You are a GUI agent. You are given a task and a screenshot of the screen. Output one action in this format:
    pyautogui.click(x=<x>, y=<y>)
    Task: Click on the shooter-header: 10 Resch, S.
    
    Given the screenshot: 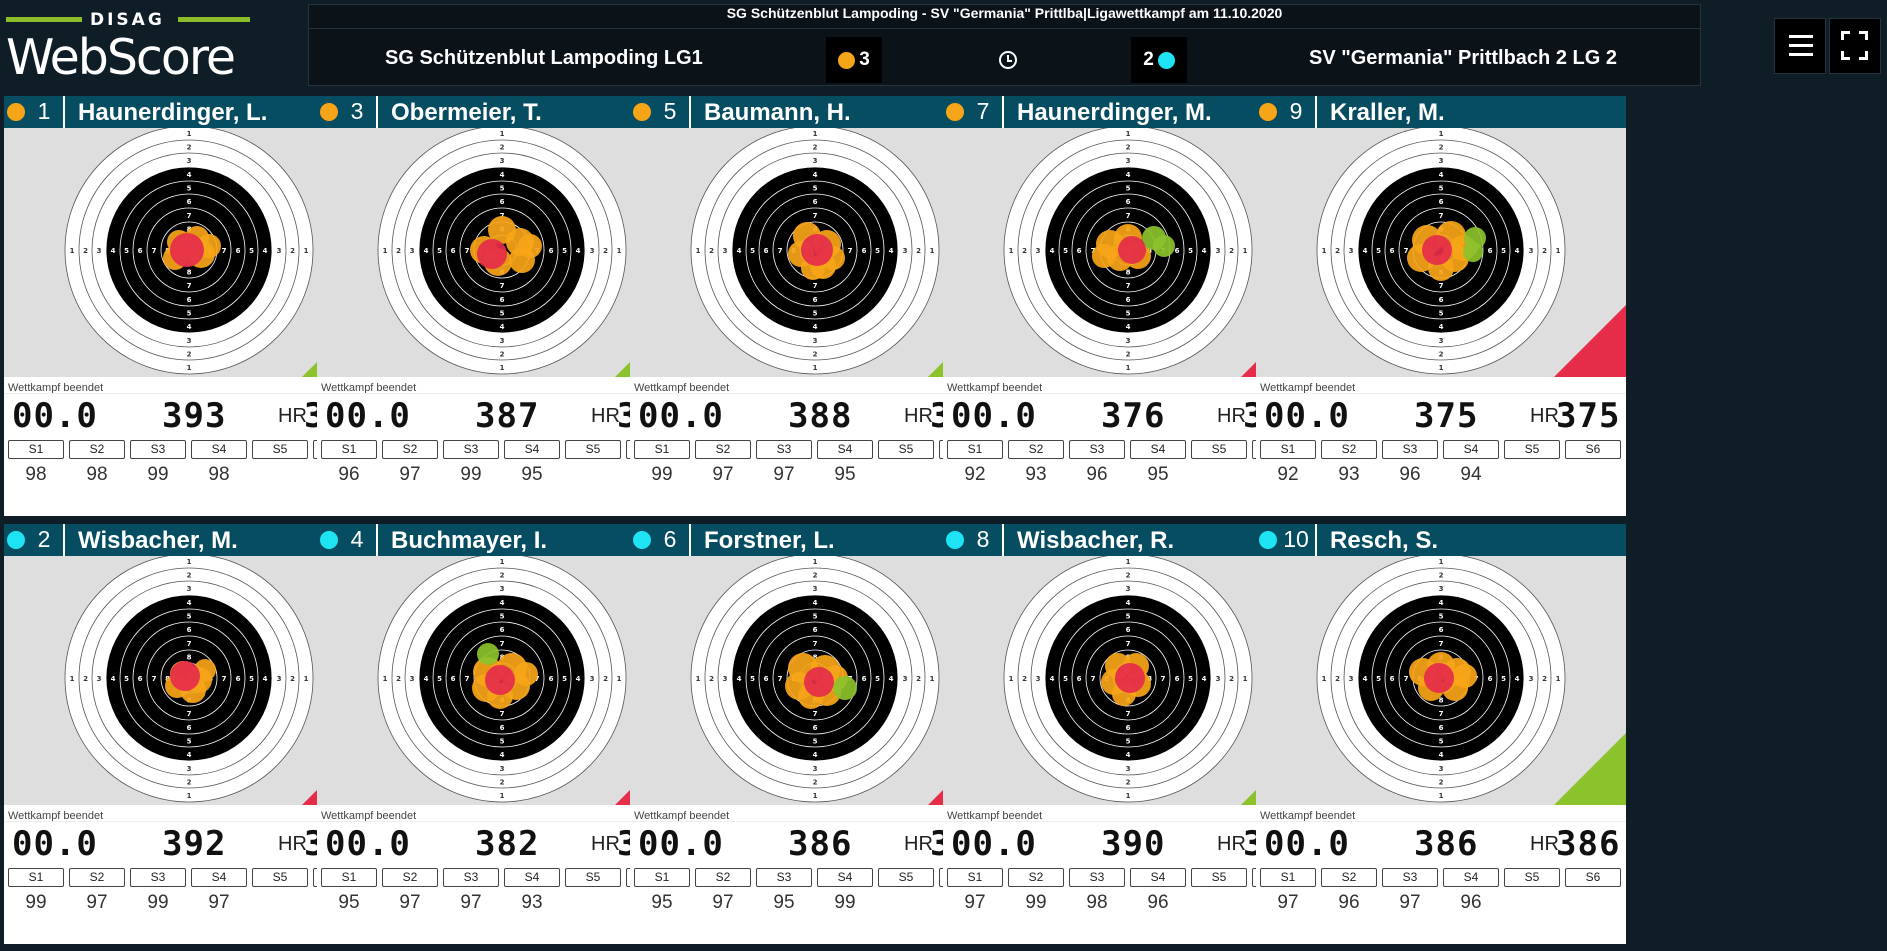 What is the action you would take?
    pyautogui.click(x=1441, y=540)
    